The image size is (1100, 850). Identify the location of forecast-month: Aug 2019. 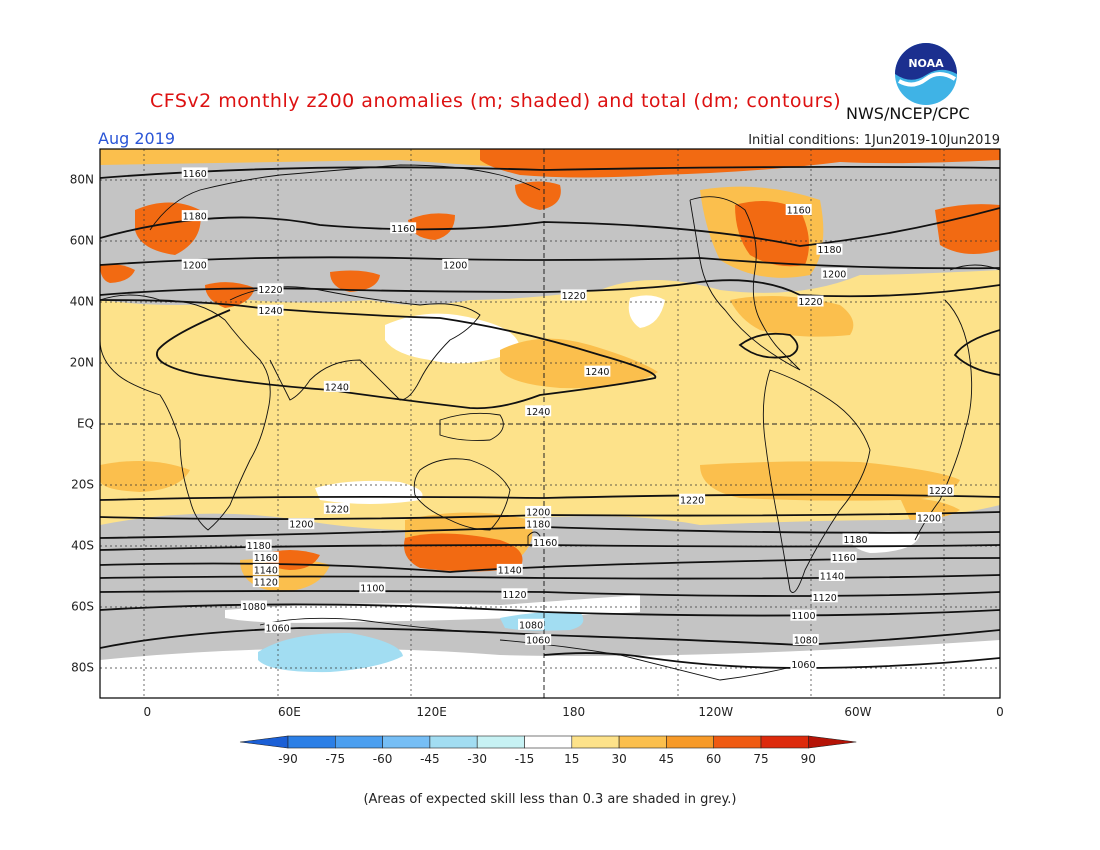
(137, 138).